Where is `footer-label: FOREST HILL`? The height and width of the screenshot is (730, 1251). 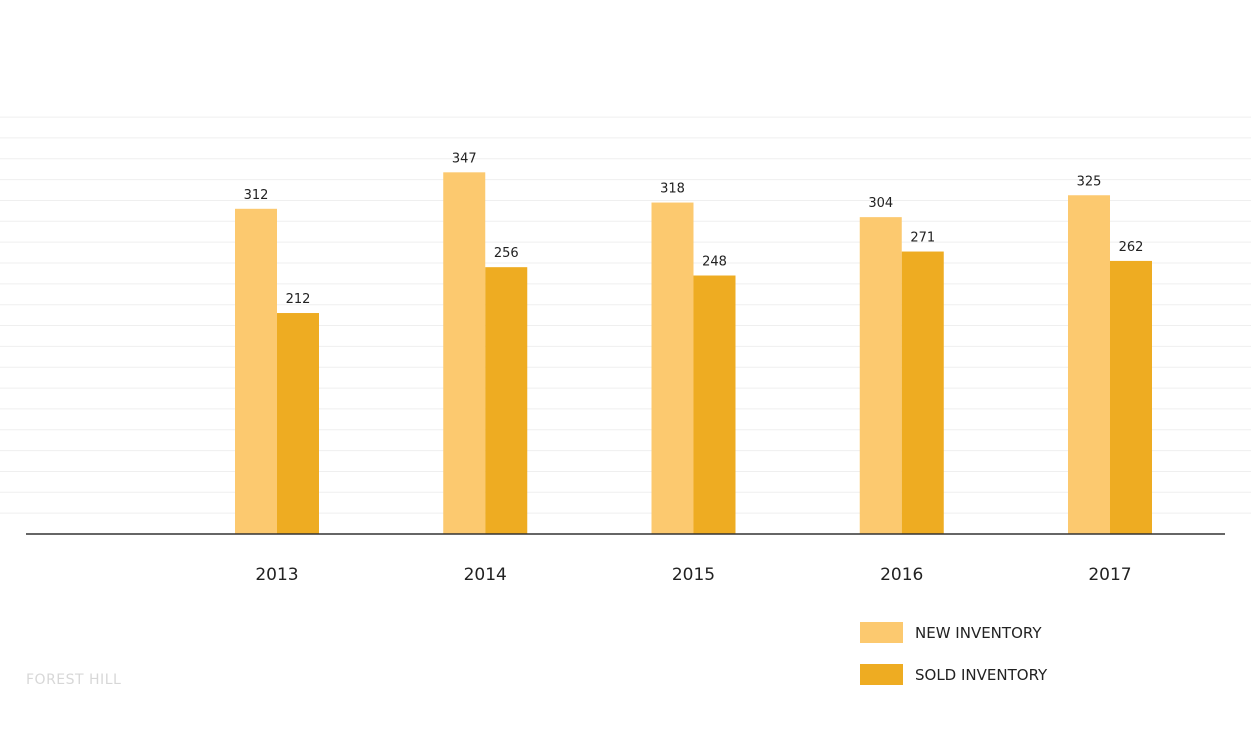 footer-label: FOREST HILL is located at coordinates (73, 680).